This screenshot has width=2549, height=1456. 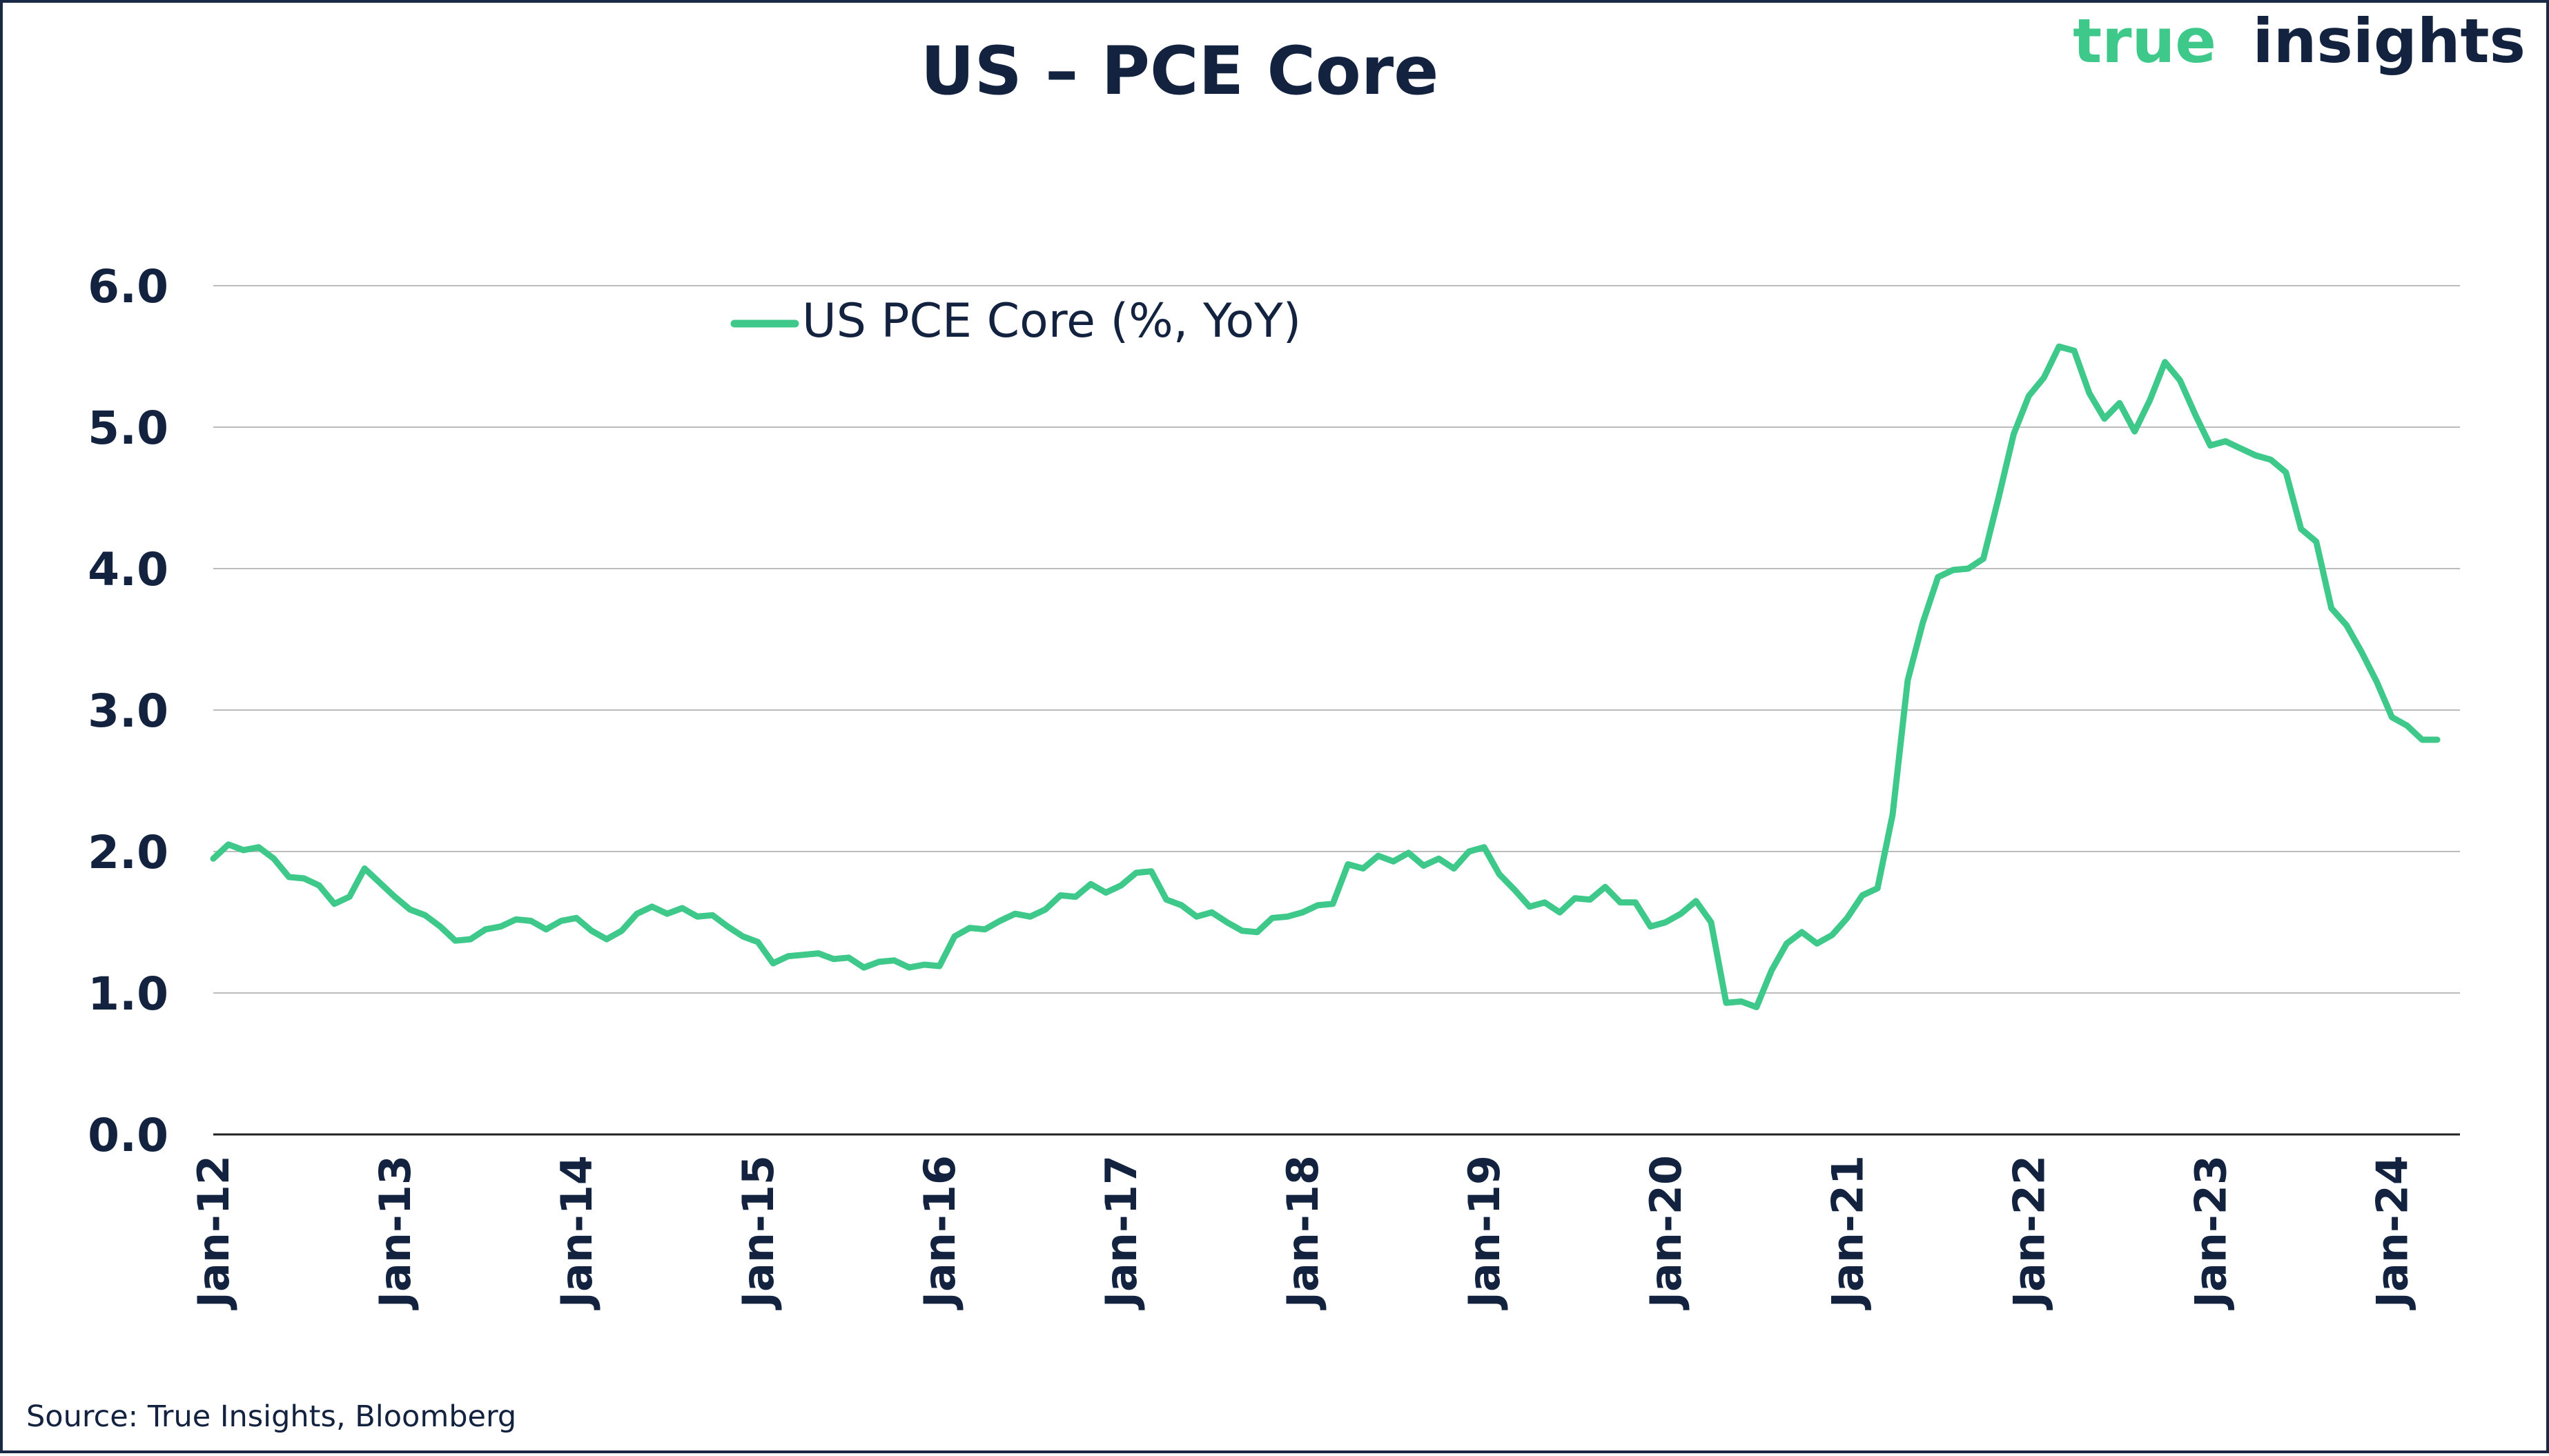 I want to click on brand-logo-word2: insights, so click(x=2390, y=41).